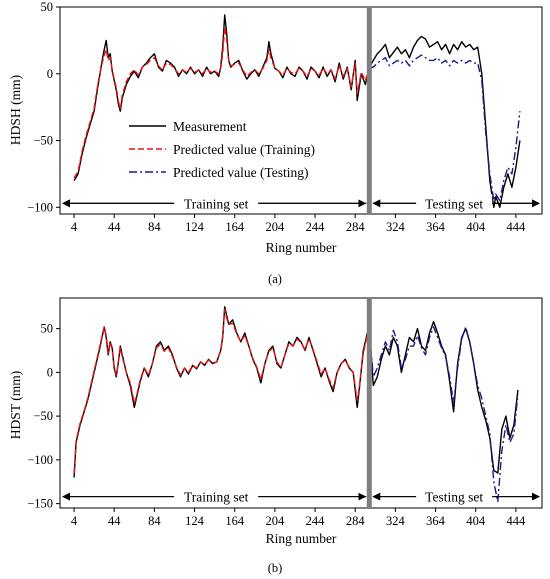 Image resolution: width=550 pixels, height=579 pixels. Describe the element at coordinates (15, 110) in the screenshot. I see `y-axis-label-a: HDSH (mm)` at that location.